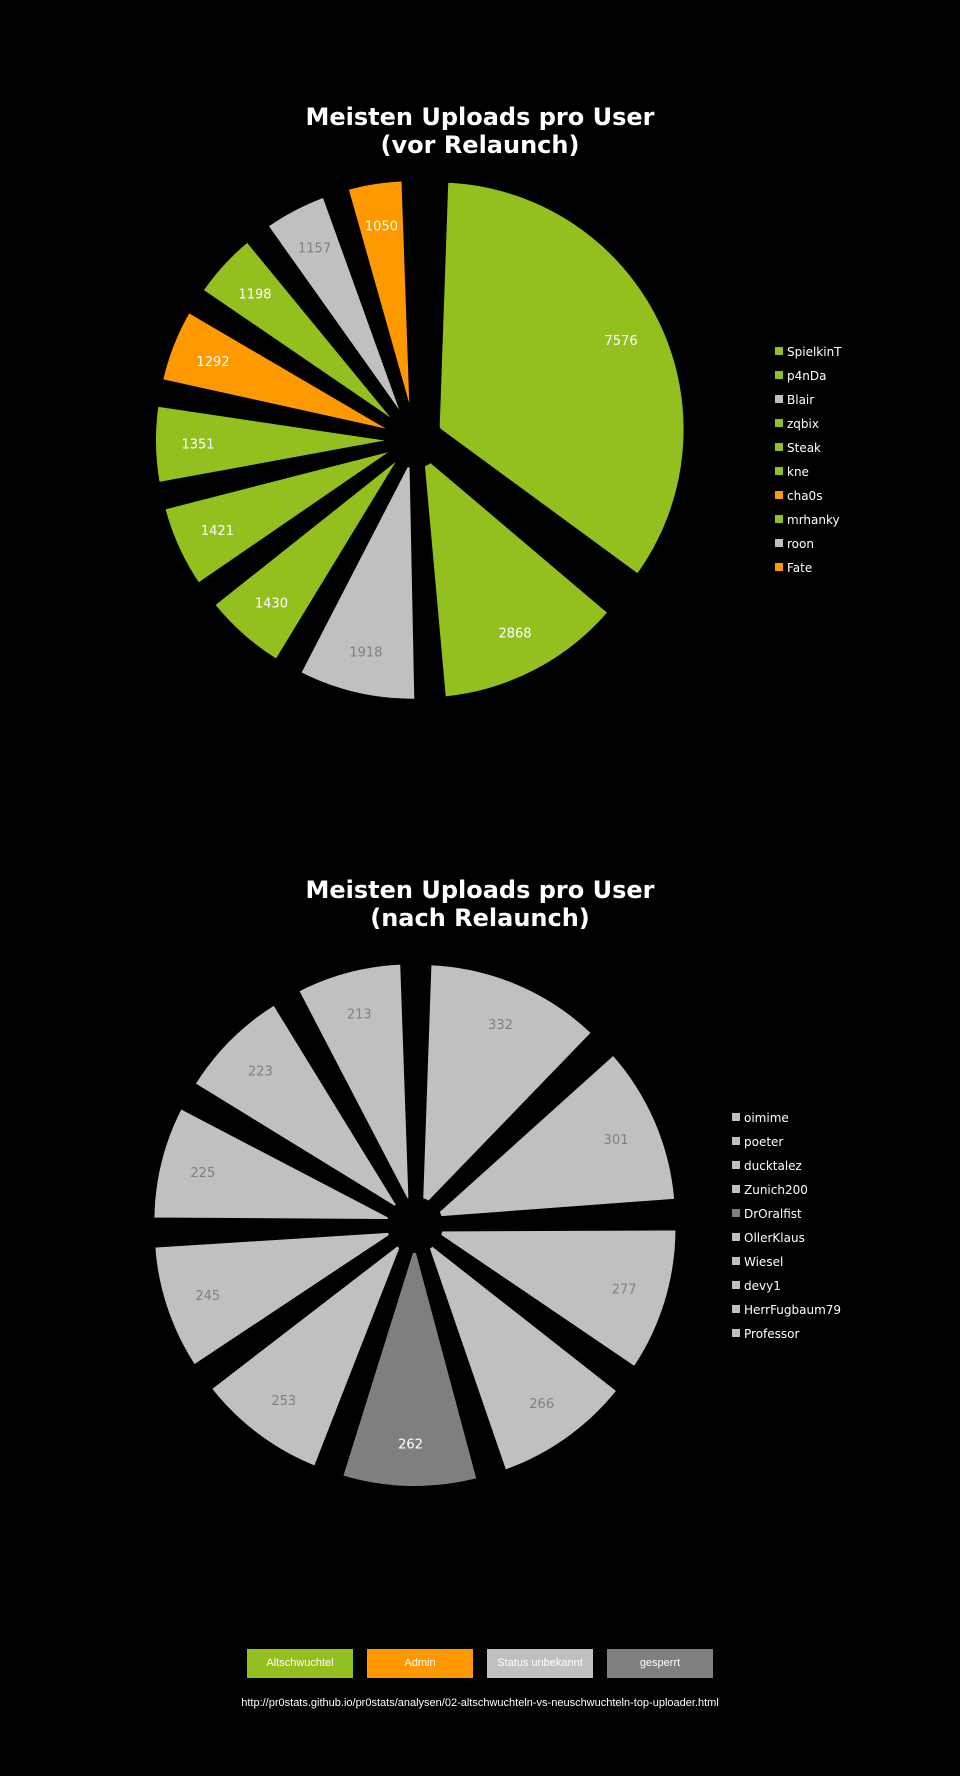 Image resolution: width=960 pixels, height=1776 pixels. I want to click on pie-slice-DrOralfist, so click(409, 1359).